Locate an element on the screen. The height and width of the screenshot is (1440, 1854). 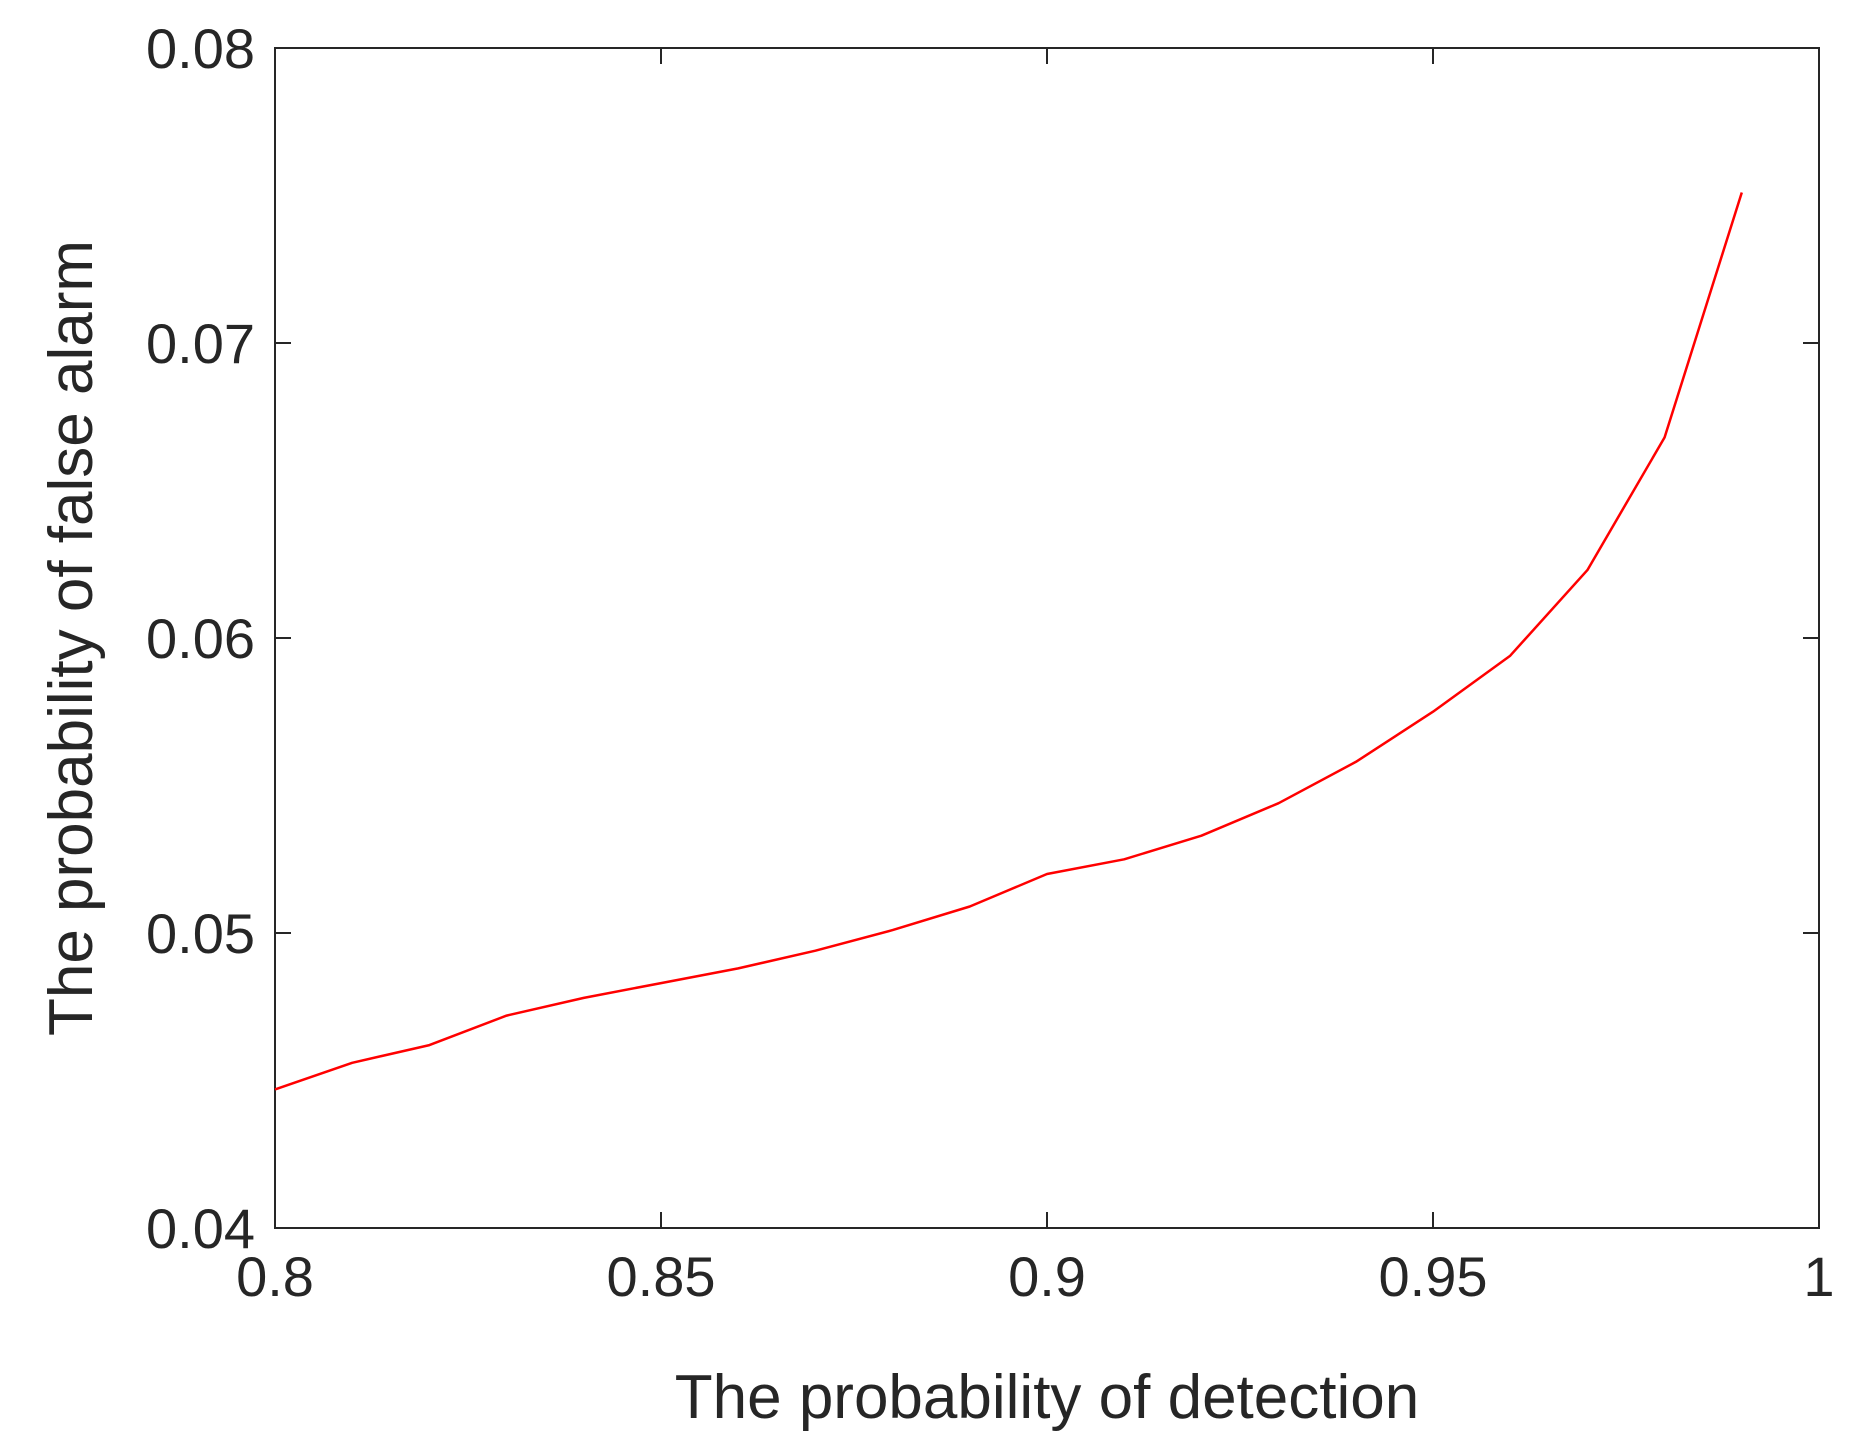
x-tick-label: 0.8 is located at coordinates (275, 1276).